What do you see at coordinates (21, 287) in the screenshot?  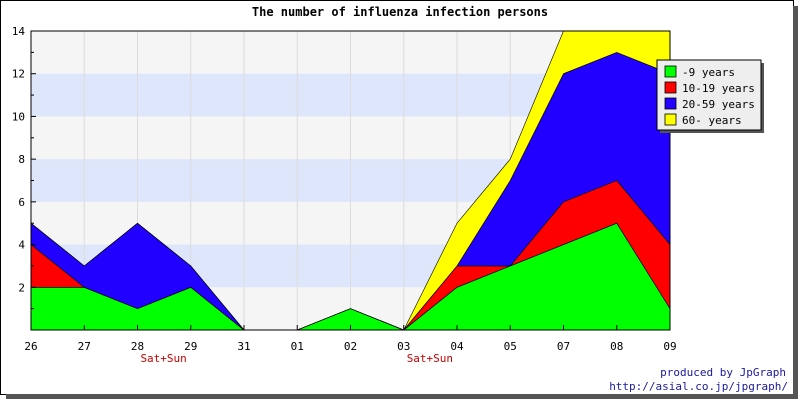 I see `y-tick-label: 2` at bounding box center [21, 287].